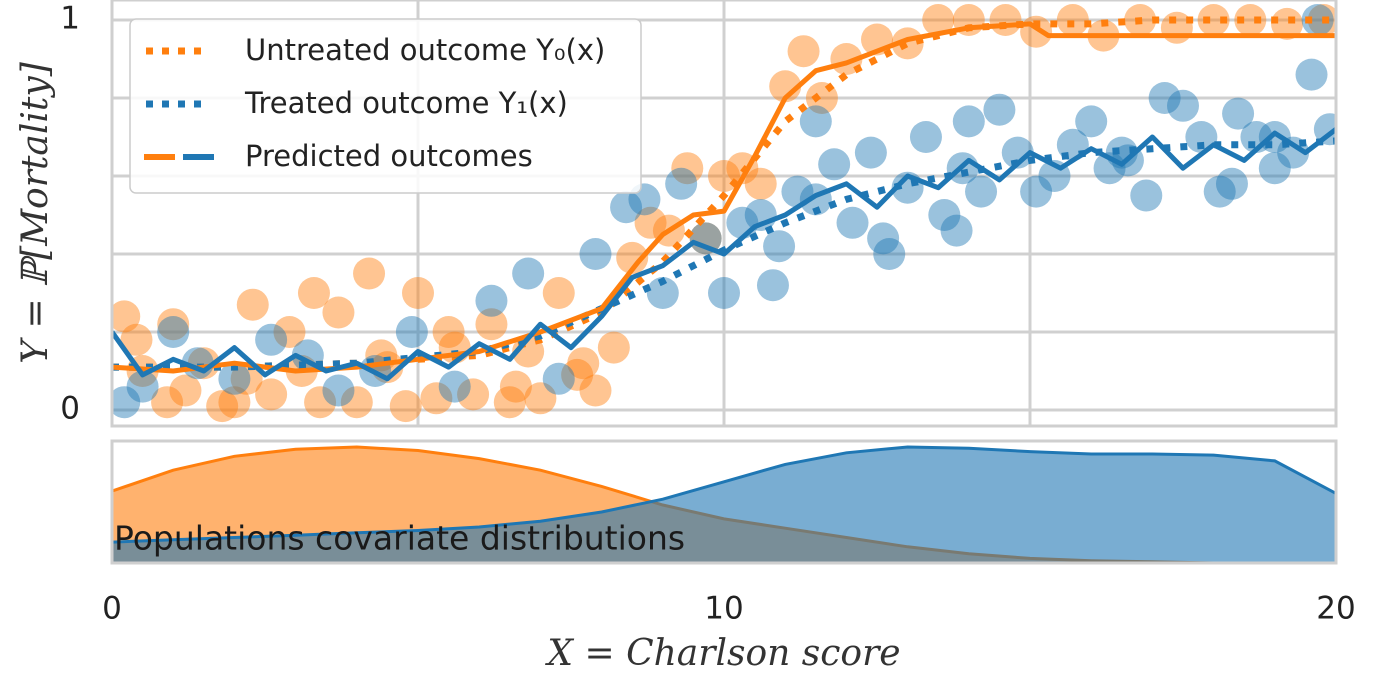 Image resolution: width=1378 pixels, height=679 pixels. Describe the element at coordinates (70, 409) in the screenshot. I see `y-tick-label: 0` at that location.